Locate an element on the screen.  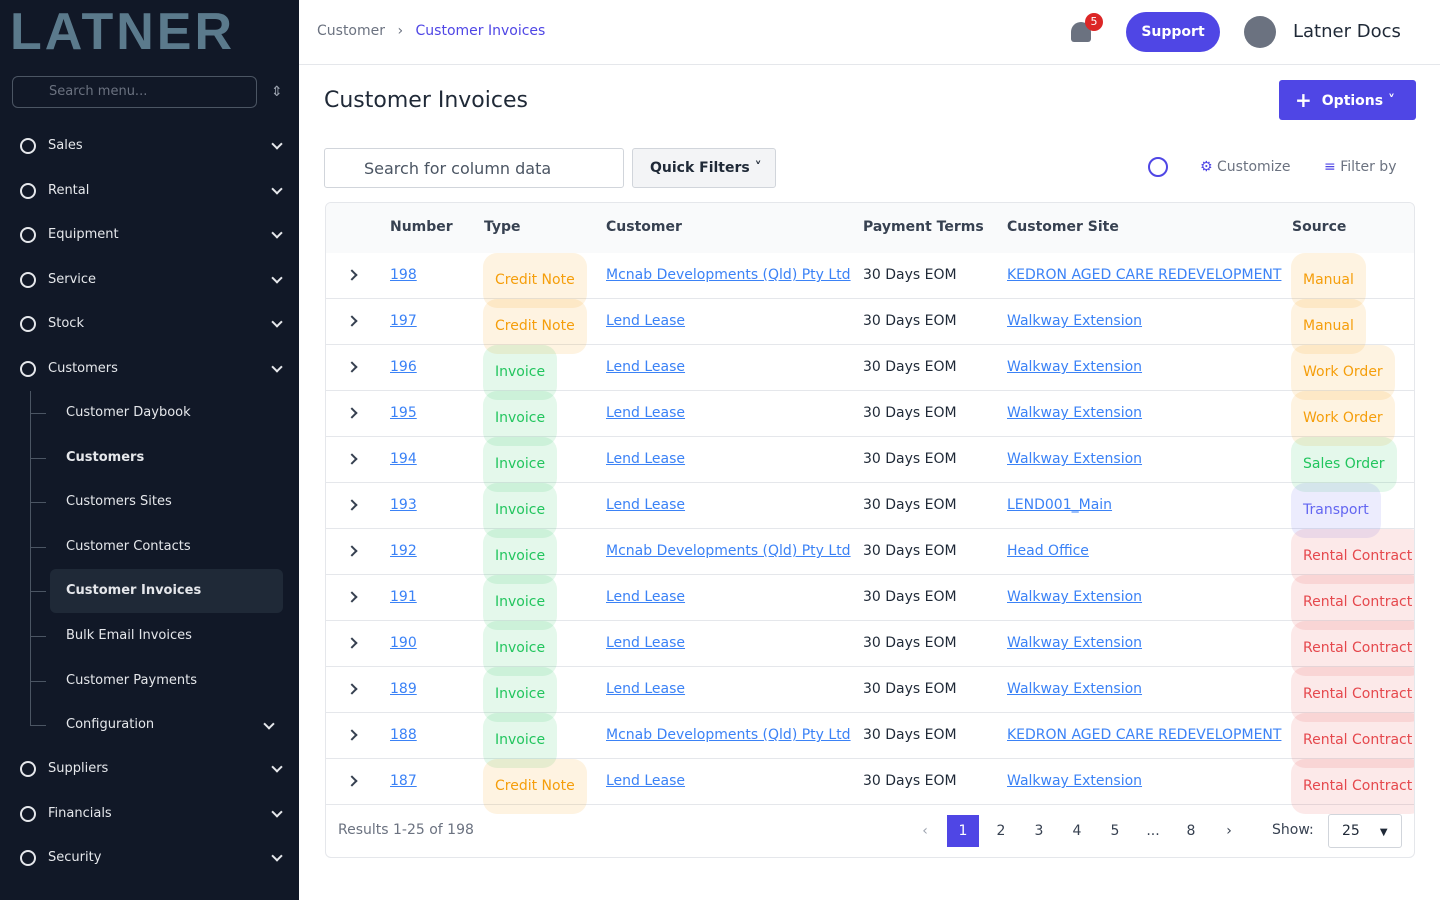
next-page: › is located at coordinates (1229, 831).